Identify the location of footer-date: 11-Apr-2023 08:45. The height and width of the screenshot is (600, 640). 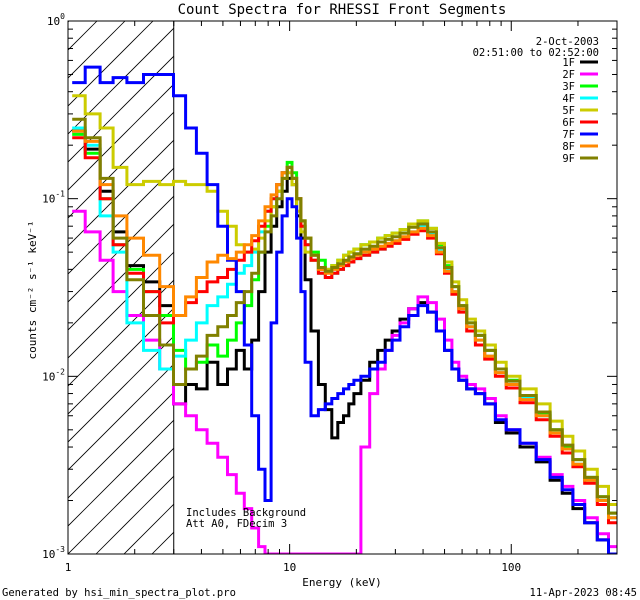
(583, 593).